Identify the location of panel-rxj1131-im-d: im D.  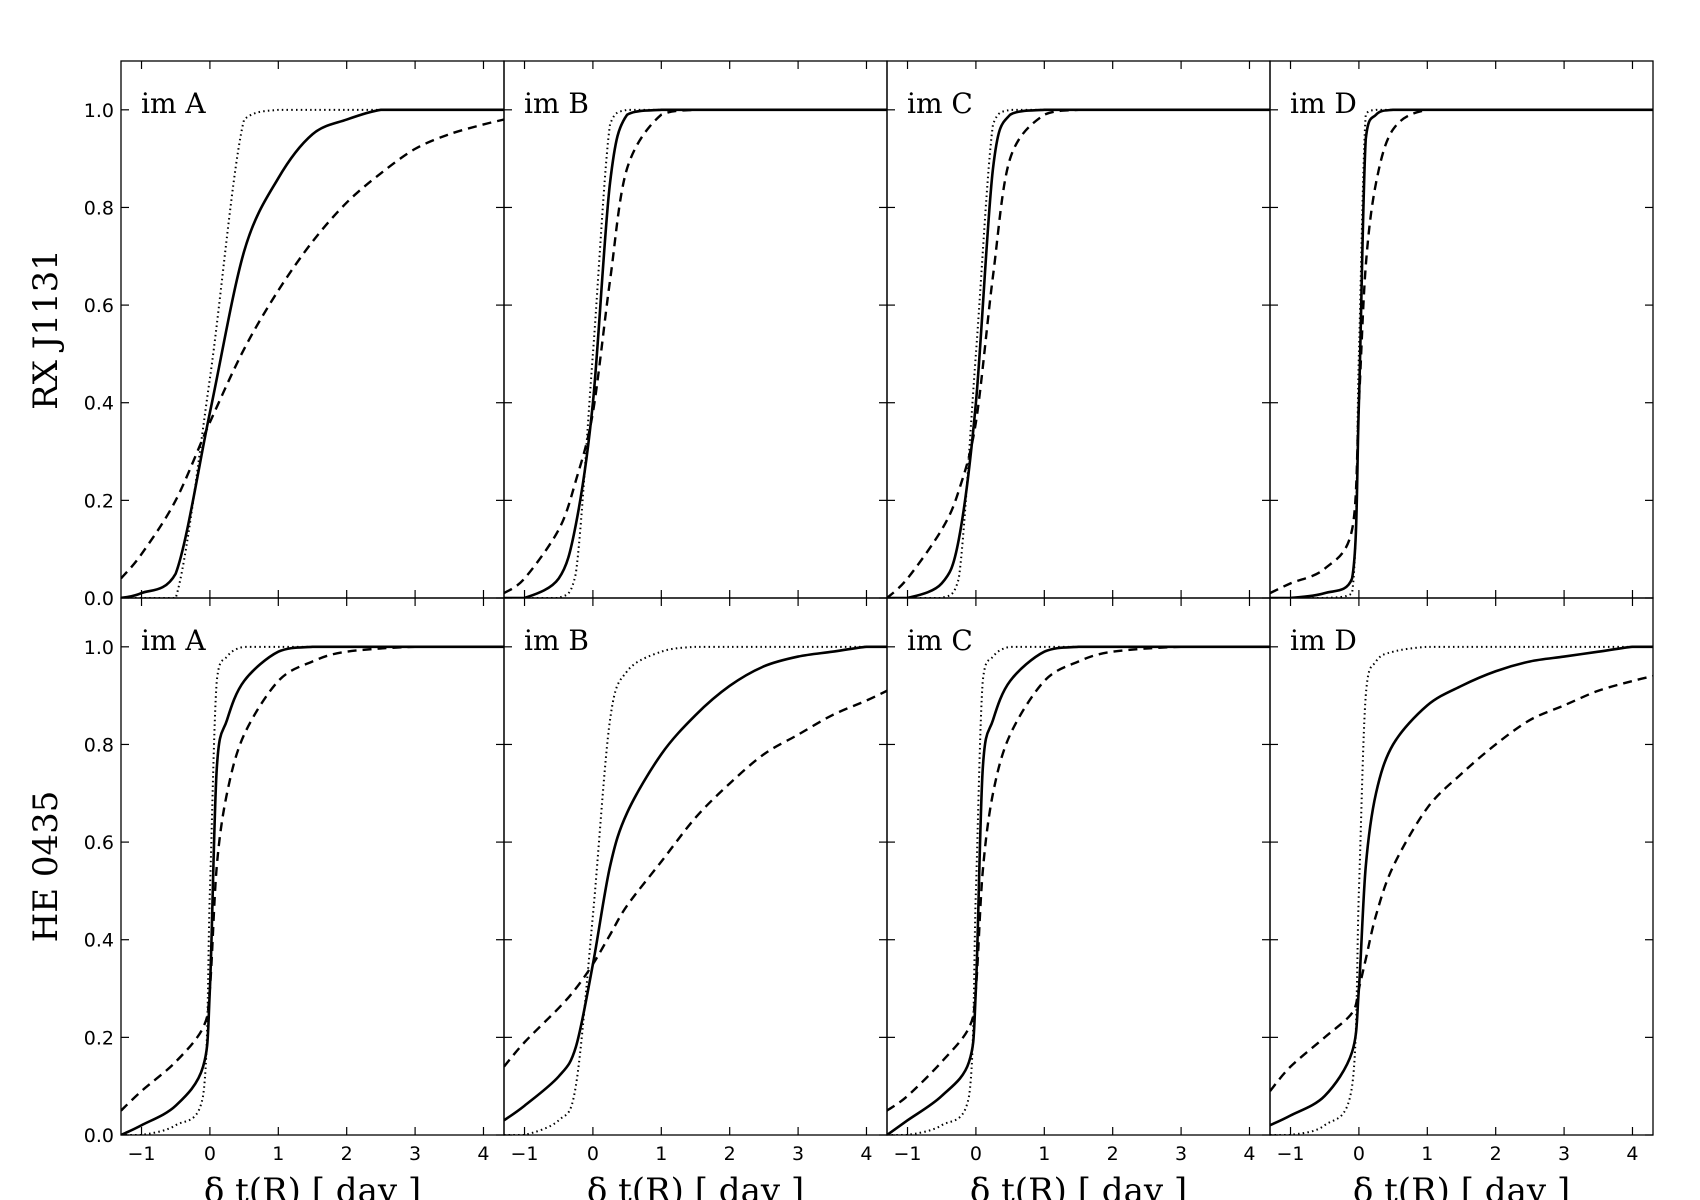
(1461, 329).